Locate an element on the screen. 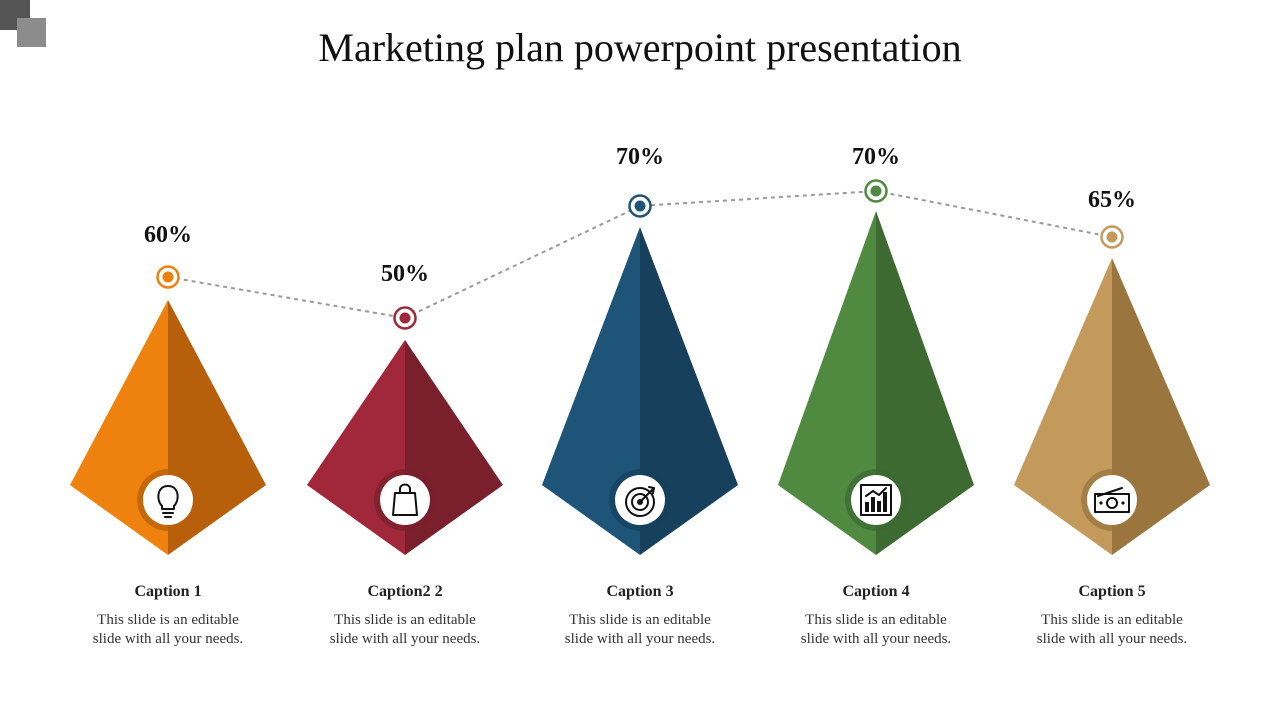 The height and width of the screenshot is (720, 1280). percent-label: 60% is located at coordinates (168, 235).